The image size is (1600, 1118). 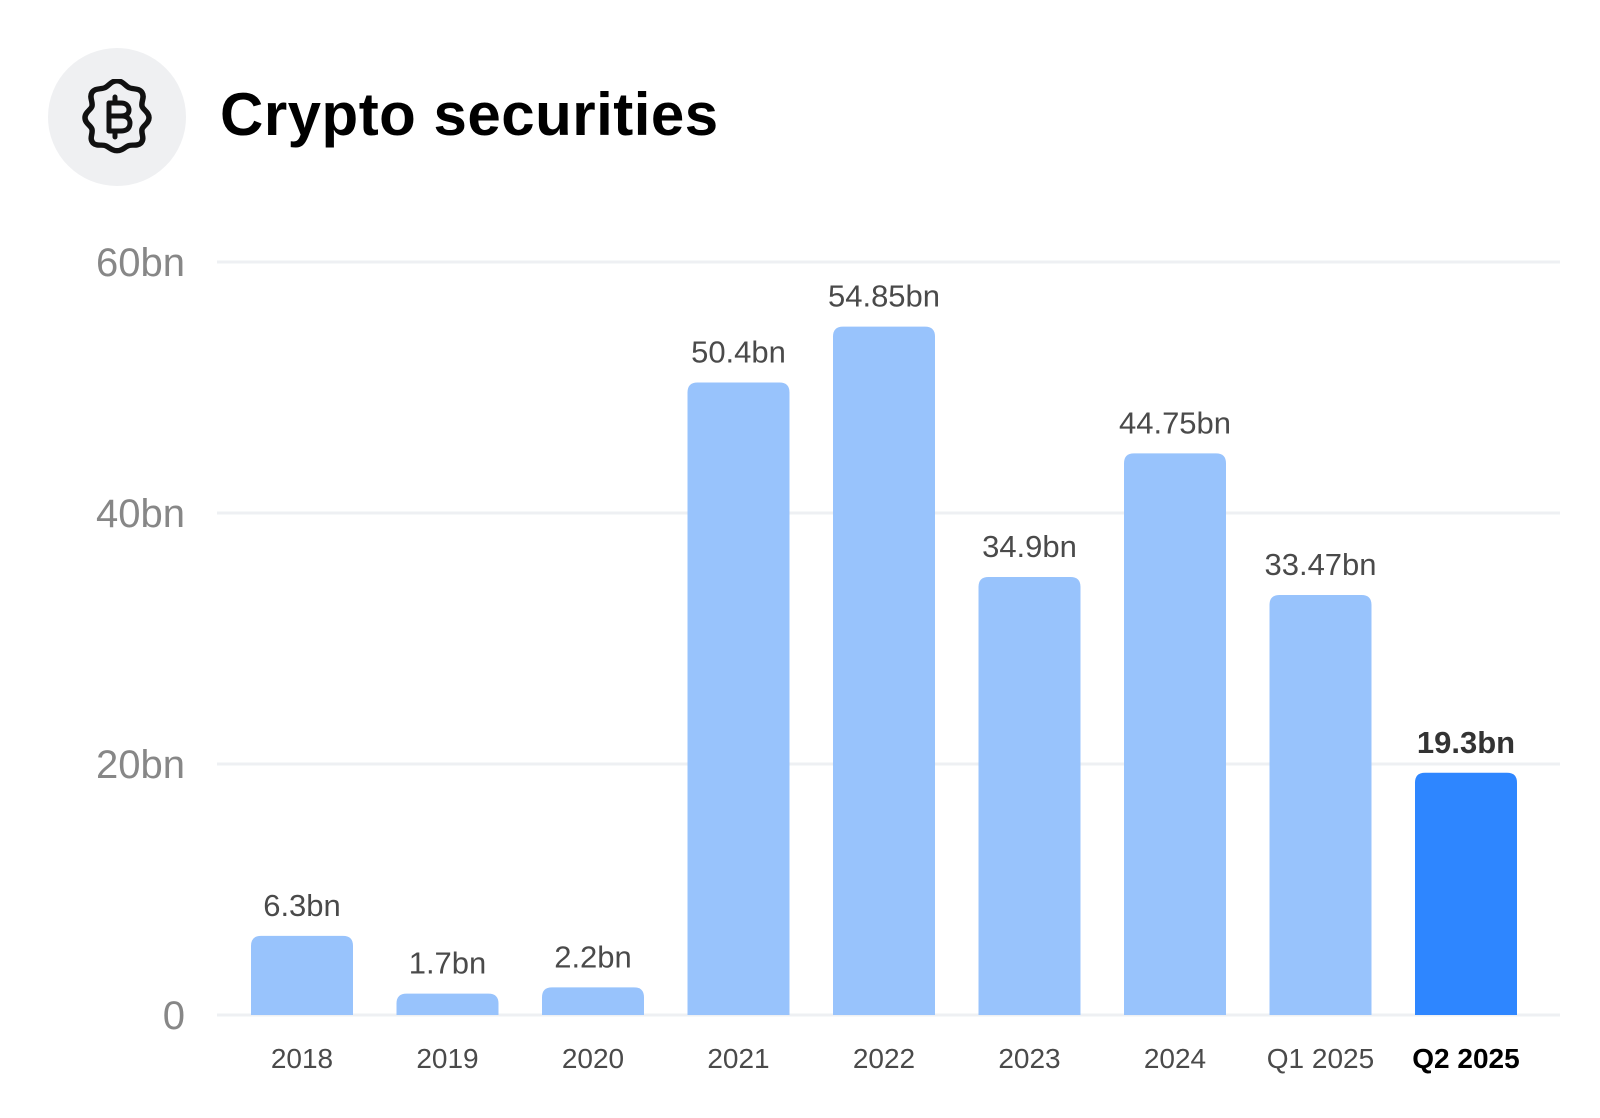 What do you see at coordinates (1029, 1058) in the screenshot?
I see `x-tick-label: 2023` at bounding box center [1029, 1058].